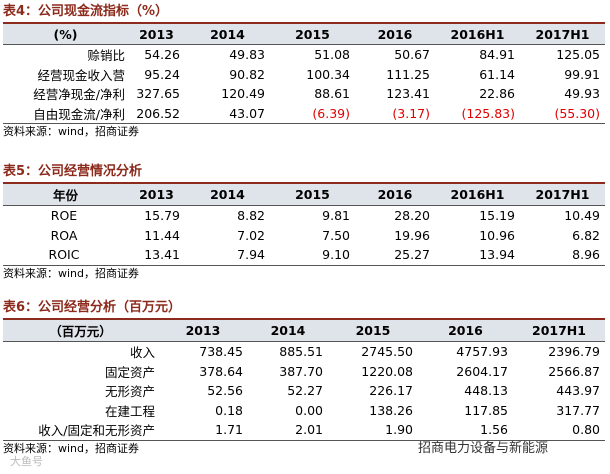 The height and width of the screenshot is (474, 610). Describe the element at coordinates (477, 195) in the screenshot. I see `header-cell: 2016H1` at that location.